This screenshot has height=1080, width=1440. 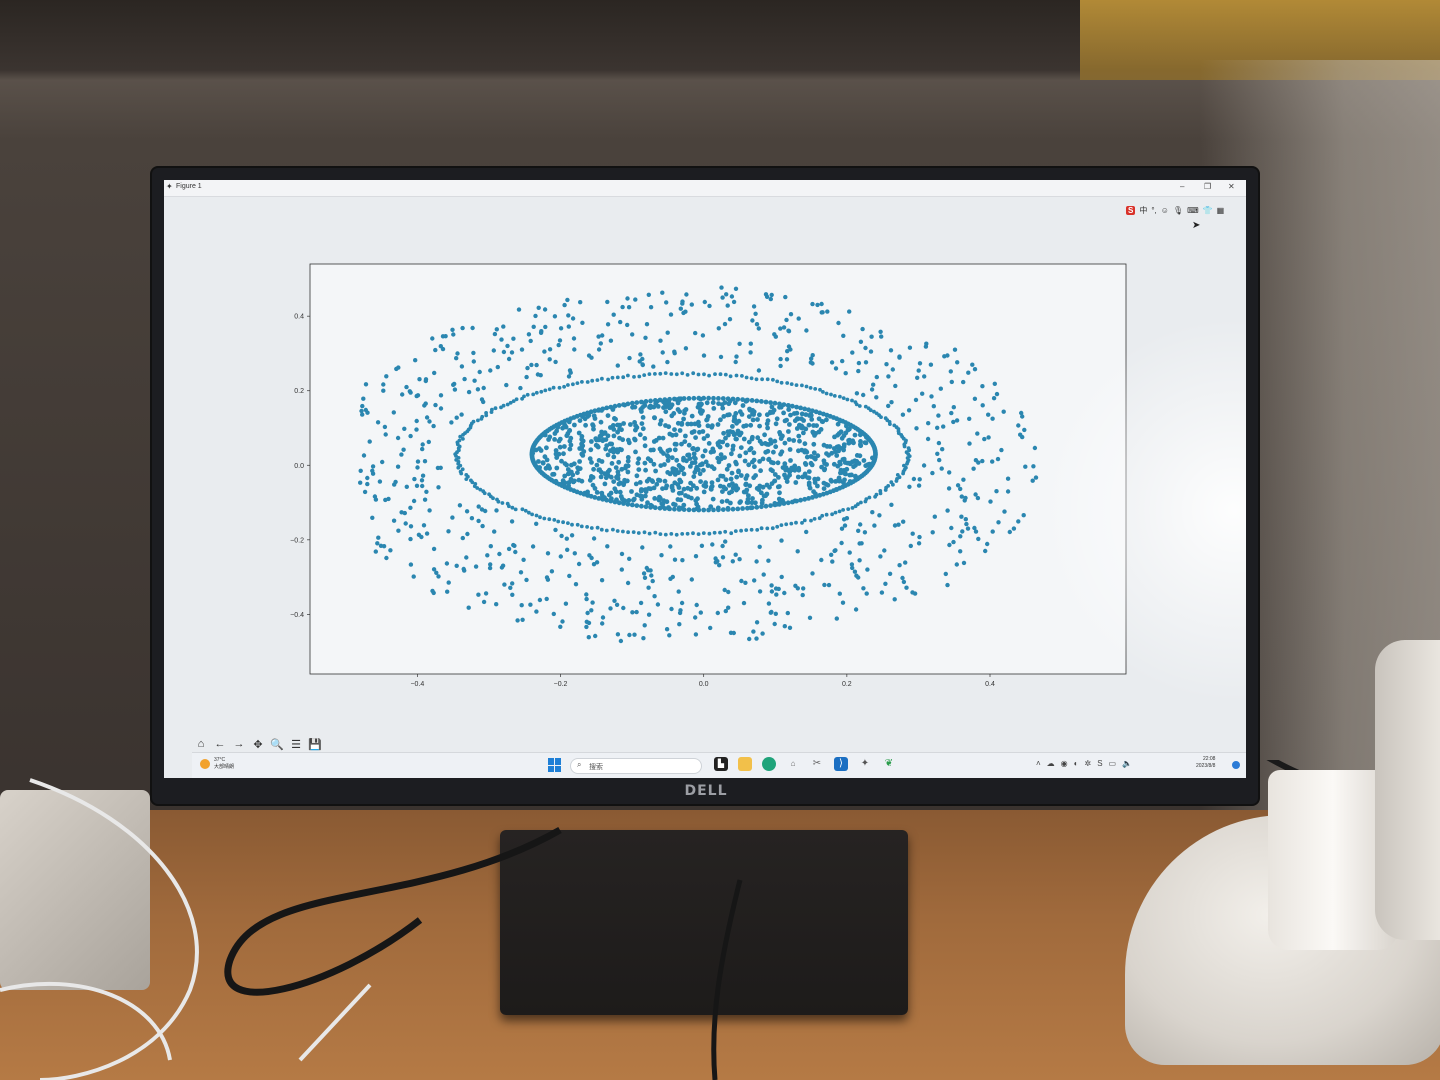 What do you see at coordinates (1208, 186) in the screenshot?
I see `maximize-button: ❐` at bounding box center [1208, 186].